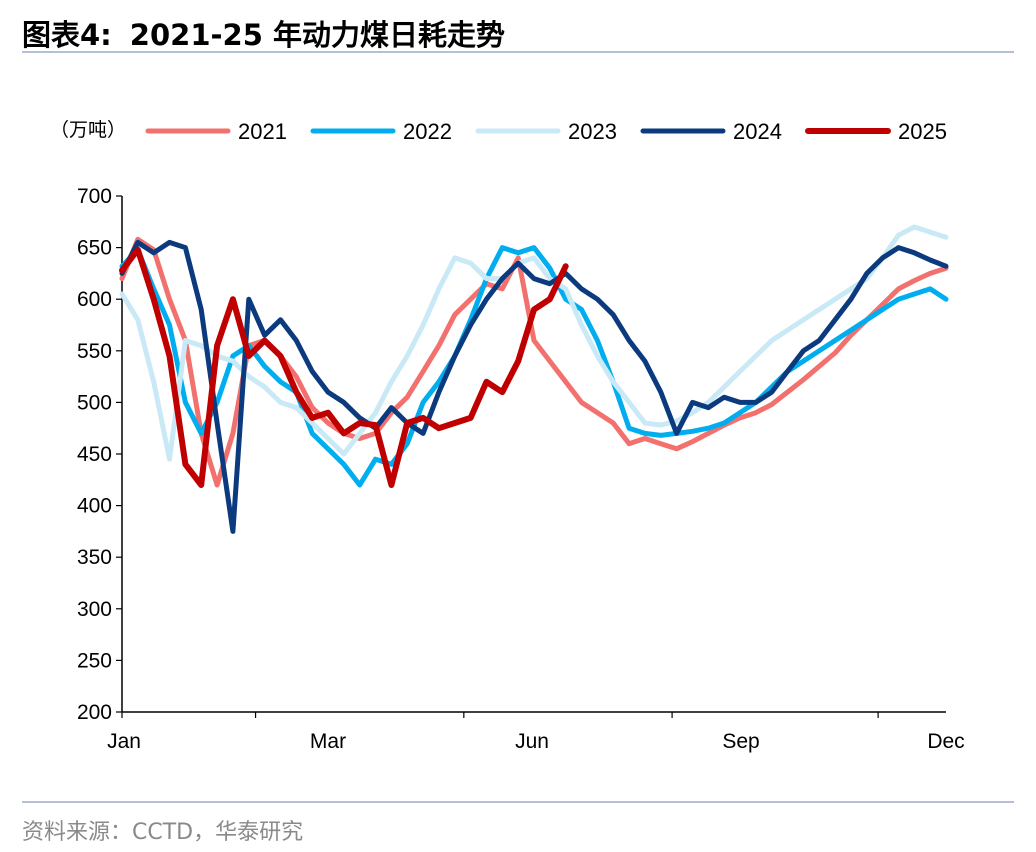 The height and width of the screenshot is (852, 1036). What do you see at coordinates (67, 35) in the screenshot?
I see `figure-label: 图表4:` at bounding box center [67, 35].